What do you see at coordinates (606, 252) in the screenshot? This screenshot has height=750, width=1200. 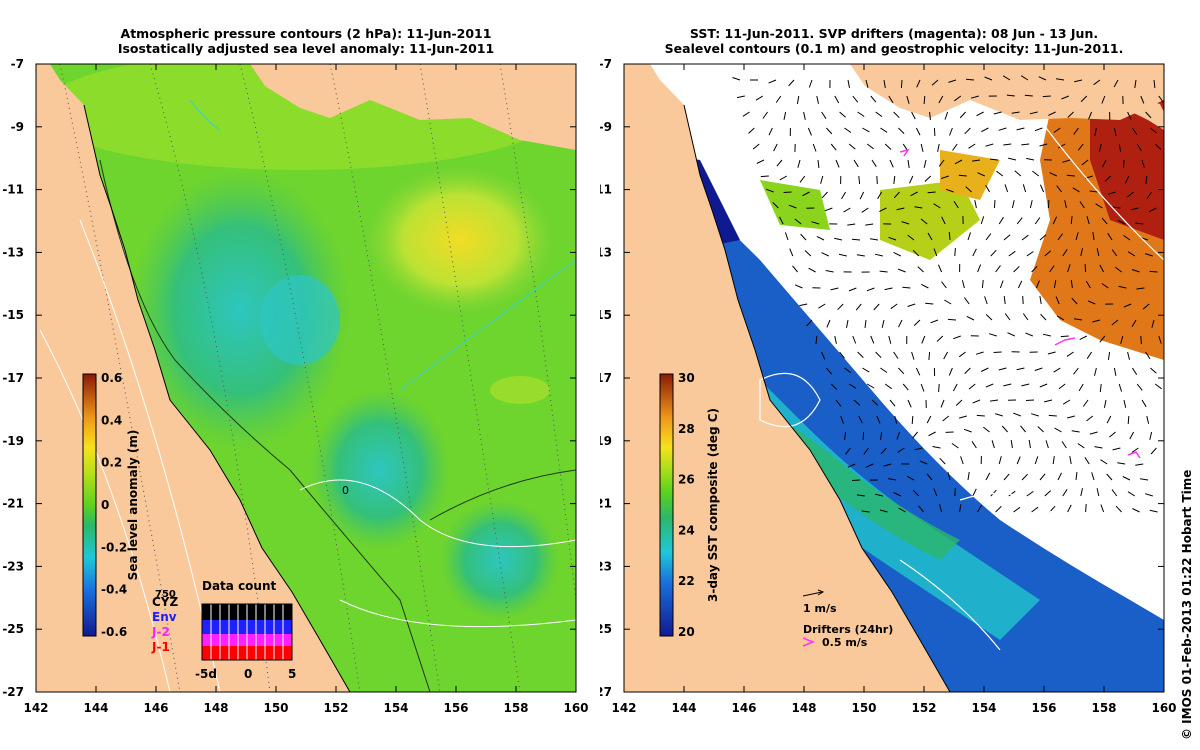 I see `y-tick-label: -13` at bounding box center [606, 252].